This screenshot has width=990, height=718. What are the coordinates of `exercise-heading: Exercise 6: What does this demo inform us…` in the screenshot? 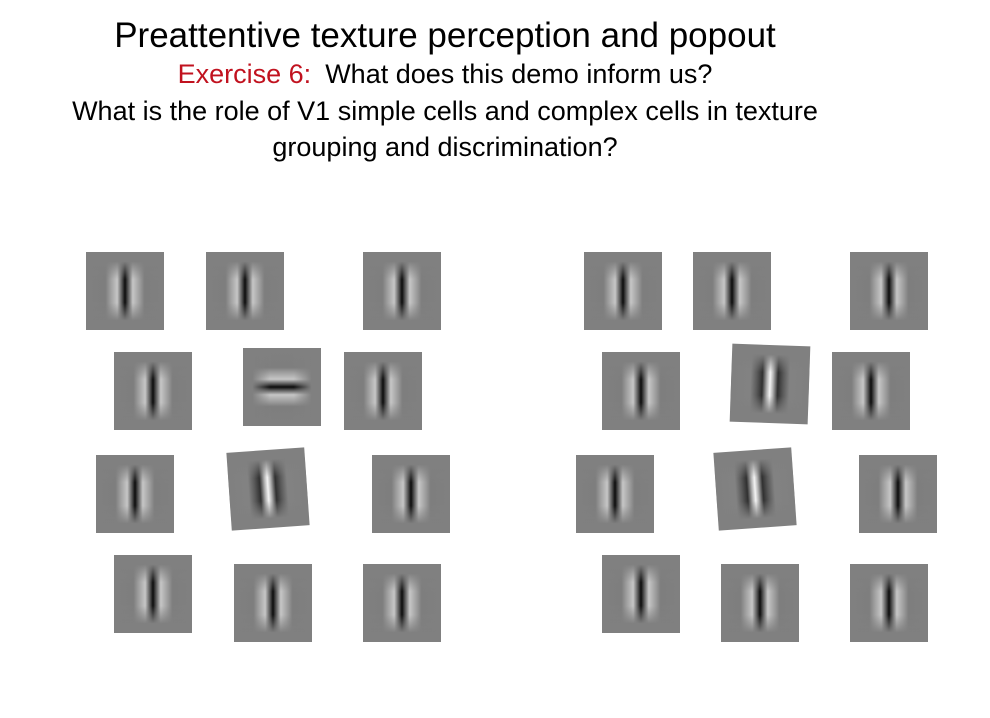 It's located at (445, 74).